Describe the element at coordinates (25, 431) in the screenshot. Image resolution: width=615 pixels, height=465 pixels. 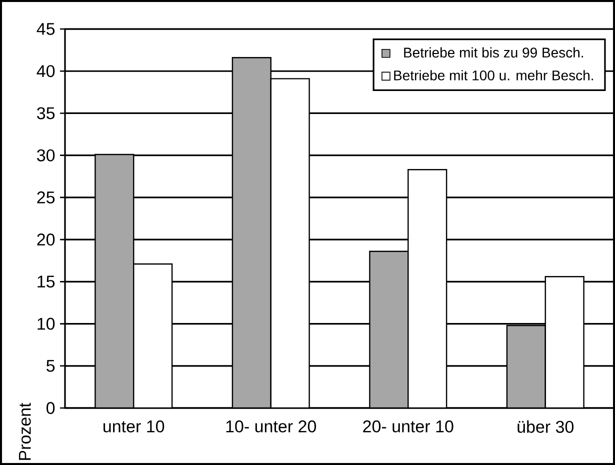
I see `y-axis-title: Prozent` at that location.